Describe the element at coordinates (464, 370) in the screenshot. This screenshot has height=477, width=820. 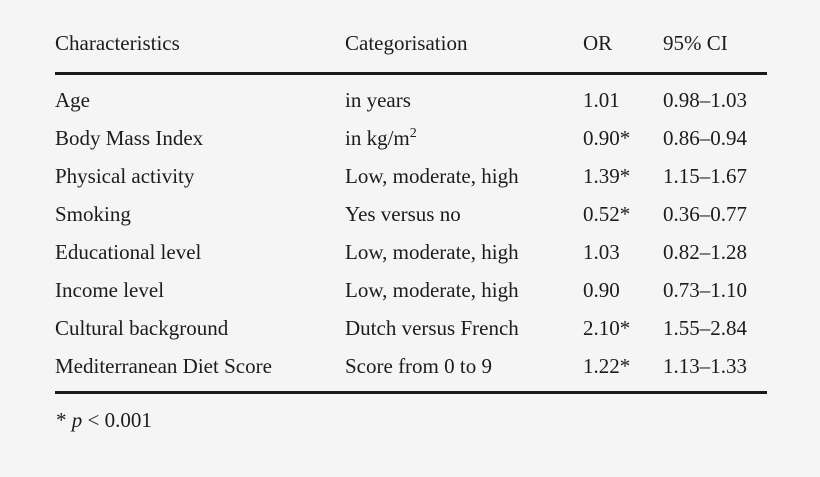
I see `cell-categorisation: Score from 0 to 9` at that location.